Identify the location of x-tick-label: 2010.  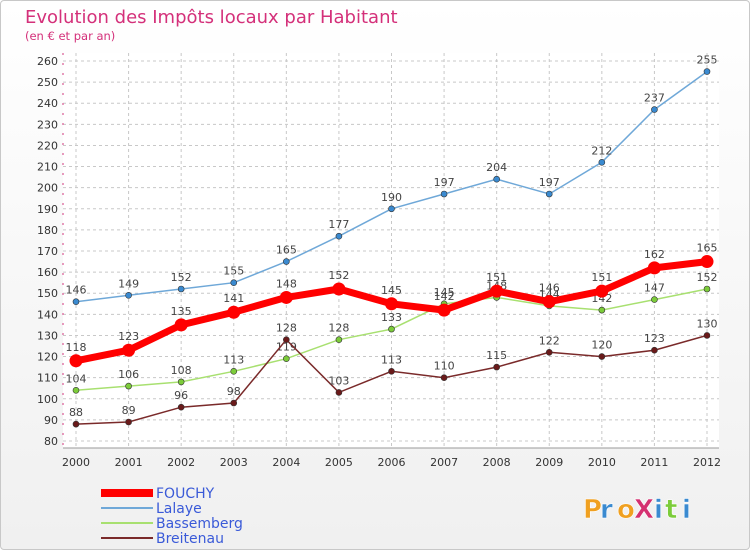
(602, 462).